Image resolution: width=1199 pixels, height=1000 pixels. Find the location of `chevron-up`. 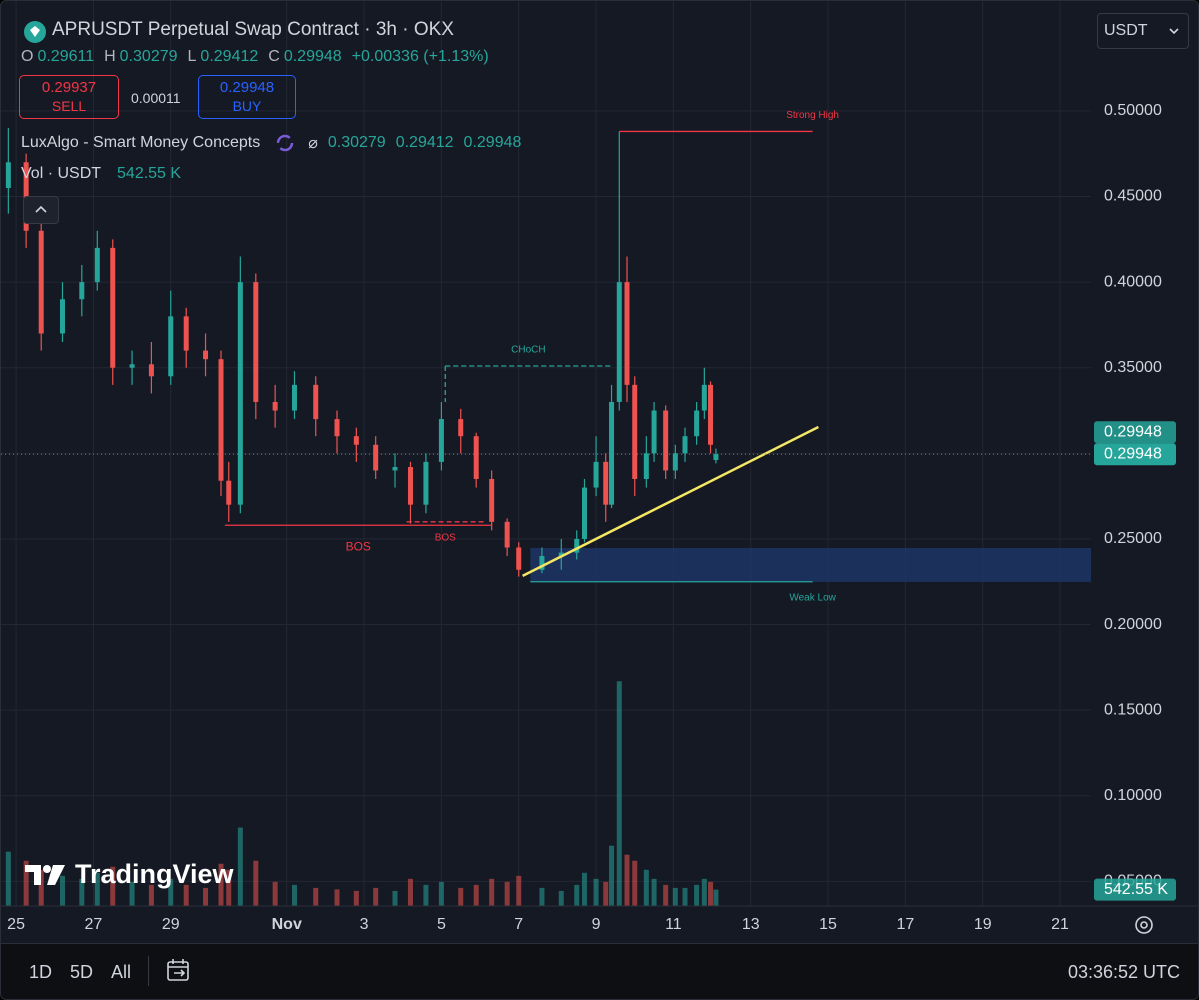

chevron-up is located at coordinates (41, 209).